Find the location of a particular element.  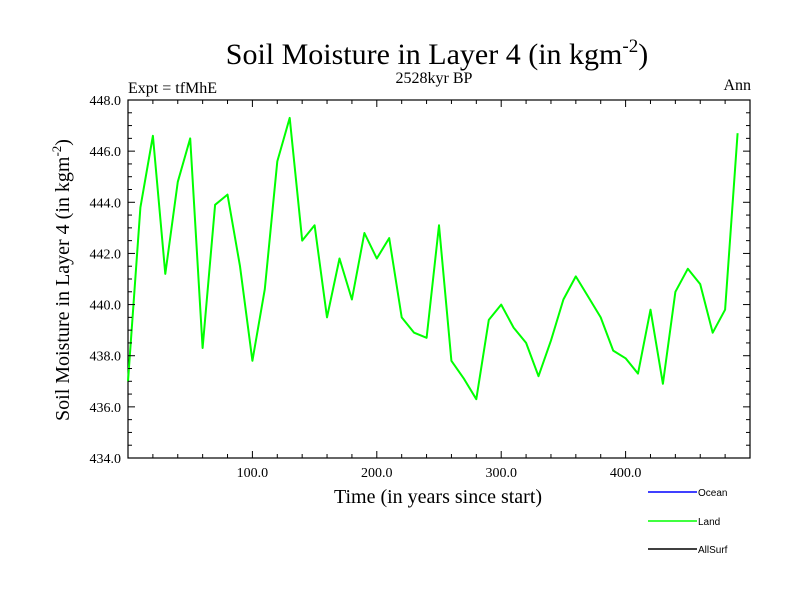

y-tick-label: 436.0 is located at coordinates (106, 408).